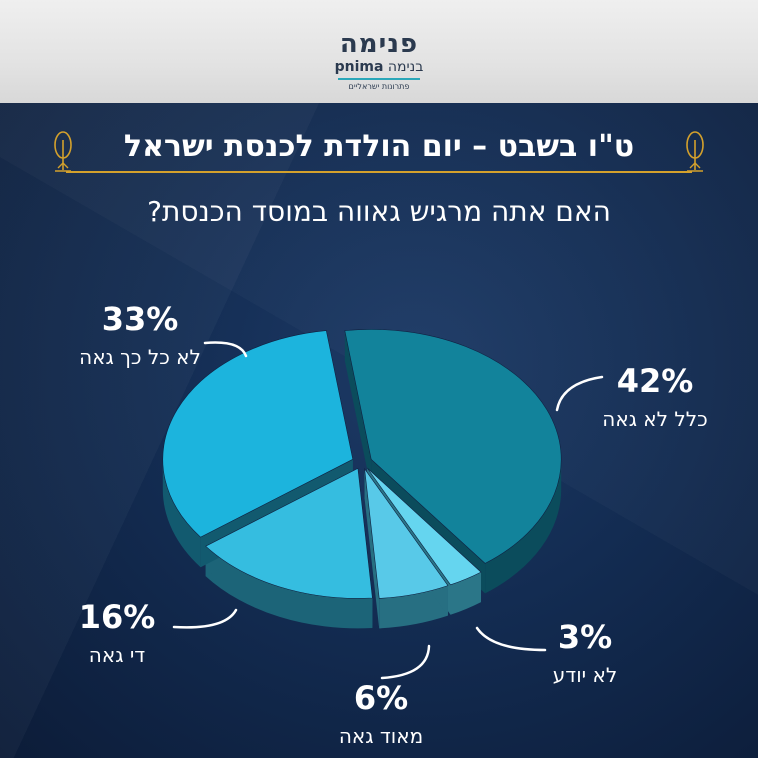  I want to click on title-bar: ט"ו בשבט – יום הולדת לכנסת ישראל, so click(379, 149).